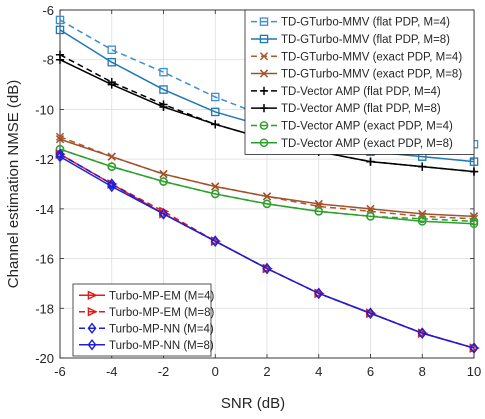 This screenshot has height=419, width=485. Describe the element at coordinates (318, 371) in the screenshot. I see `x-tick-label: 4` at that location.